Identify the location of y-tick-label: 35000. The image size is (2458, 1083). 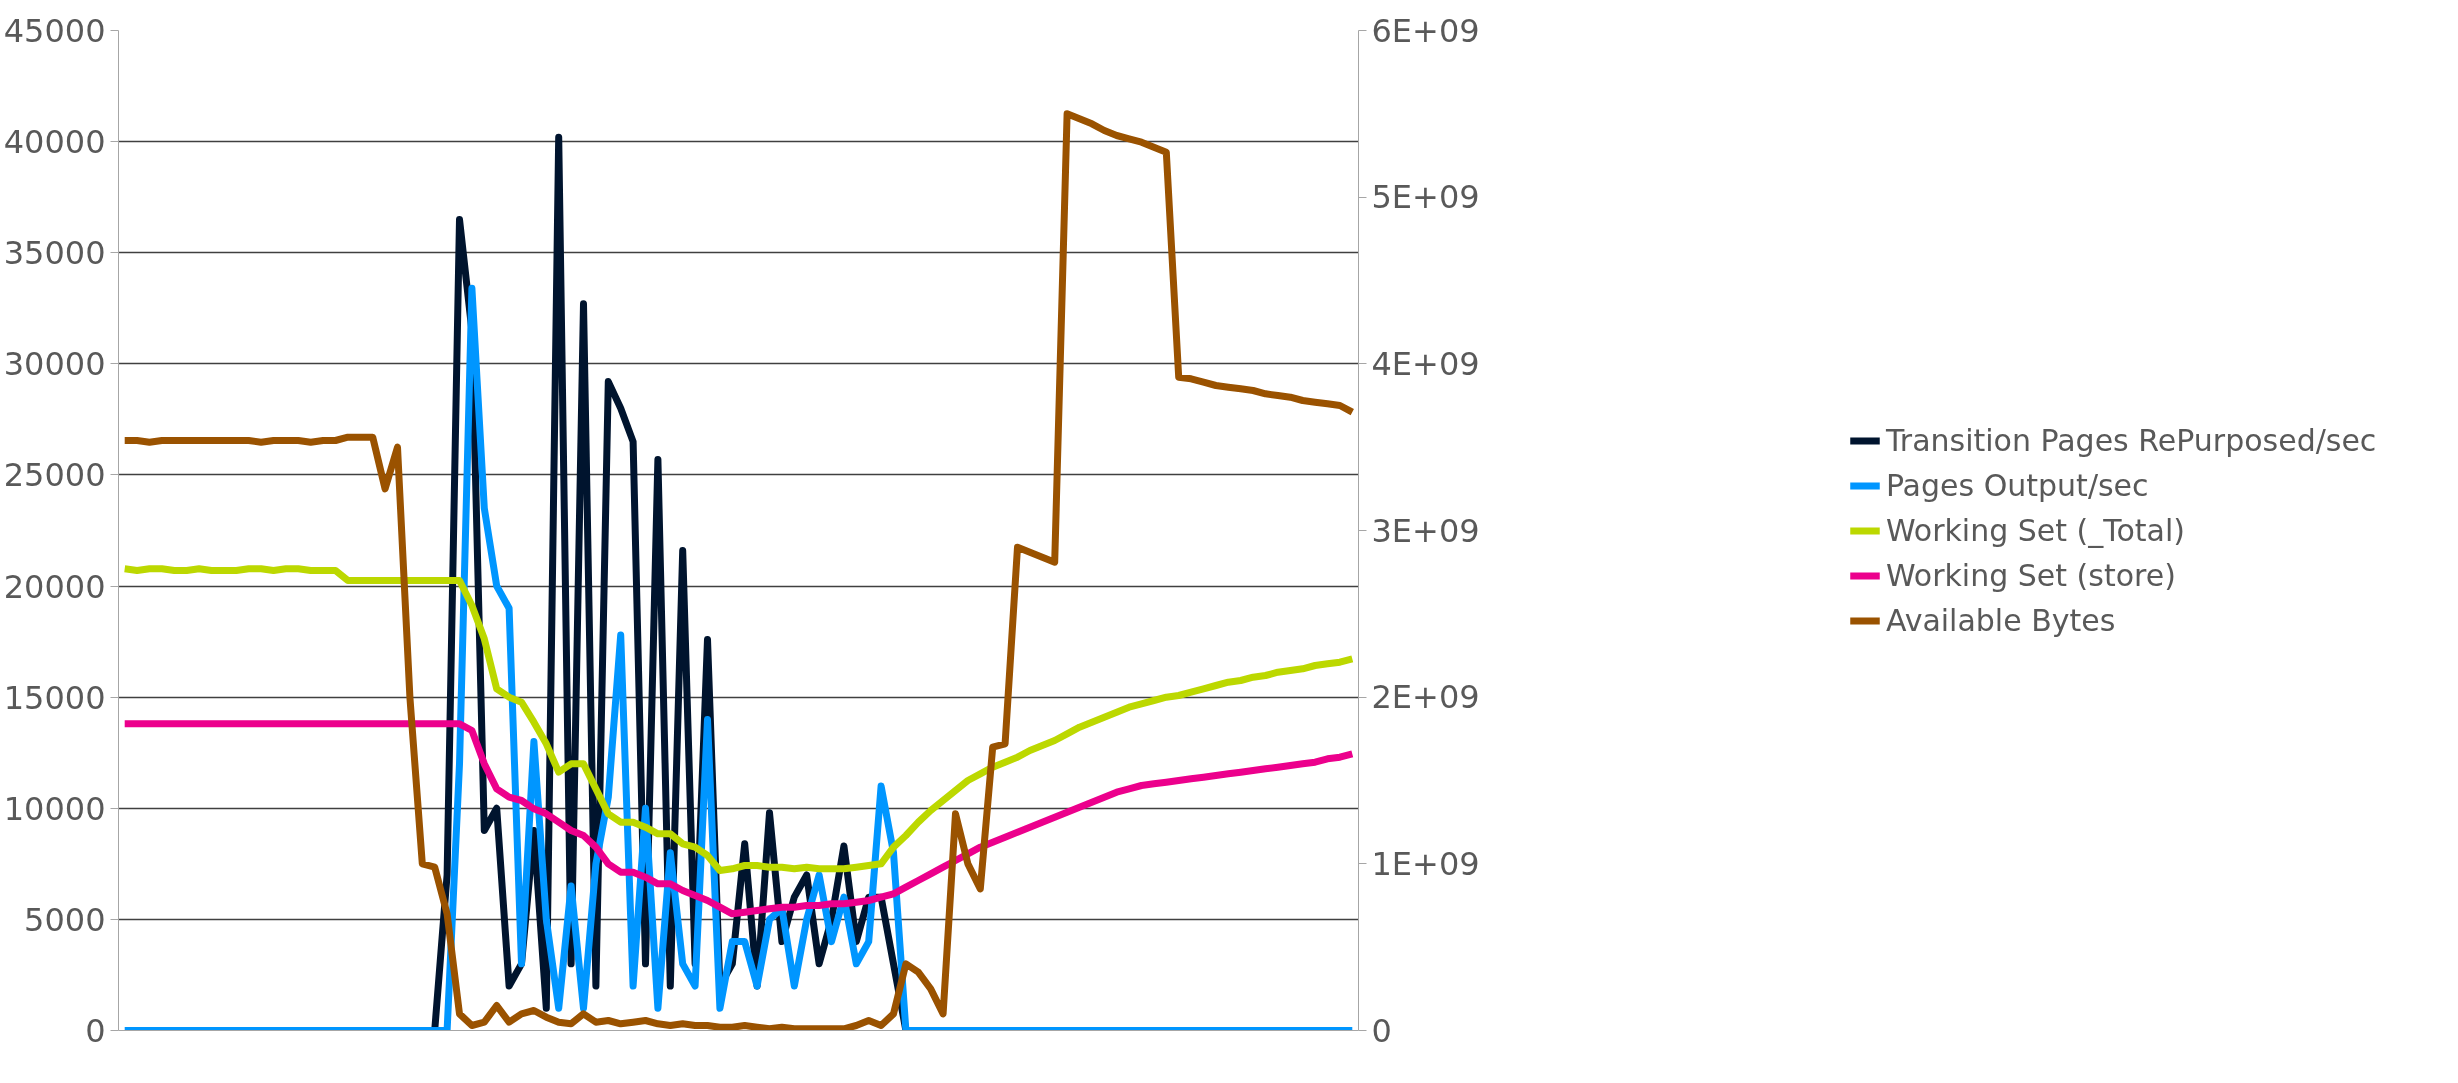
(54, 253).